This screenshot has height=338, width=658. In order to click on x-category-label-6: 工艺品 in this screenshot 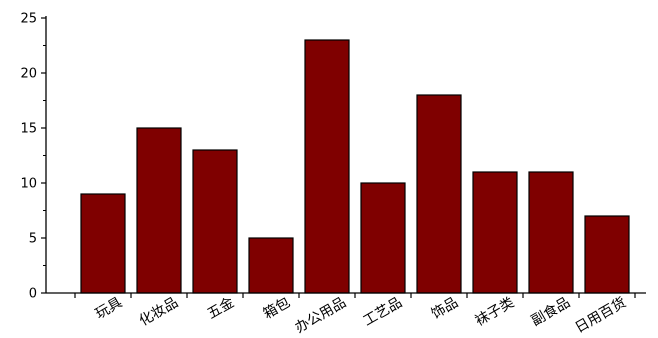, I will do `click(383, 312)`.